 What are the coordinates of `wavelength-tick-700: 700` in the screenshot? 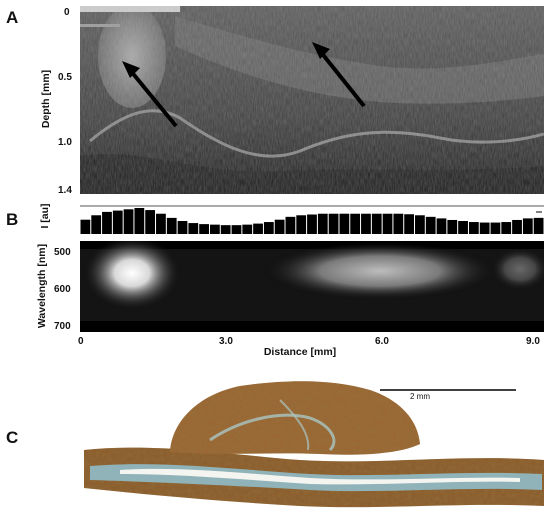 It's located at (62, 326).